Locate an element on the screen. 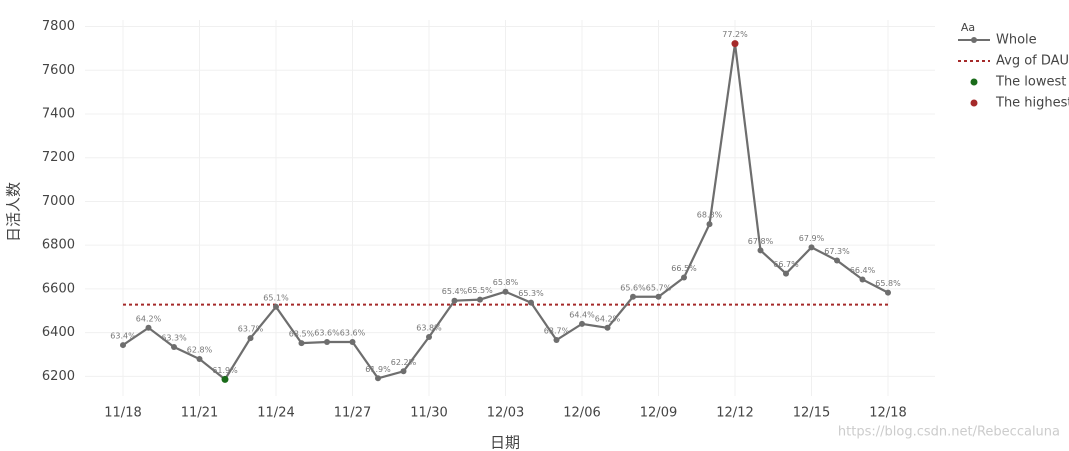 This screenshot has width=1069, height=451. rate-label: 65.3% is located at coordinates (531, 293).